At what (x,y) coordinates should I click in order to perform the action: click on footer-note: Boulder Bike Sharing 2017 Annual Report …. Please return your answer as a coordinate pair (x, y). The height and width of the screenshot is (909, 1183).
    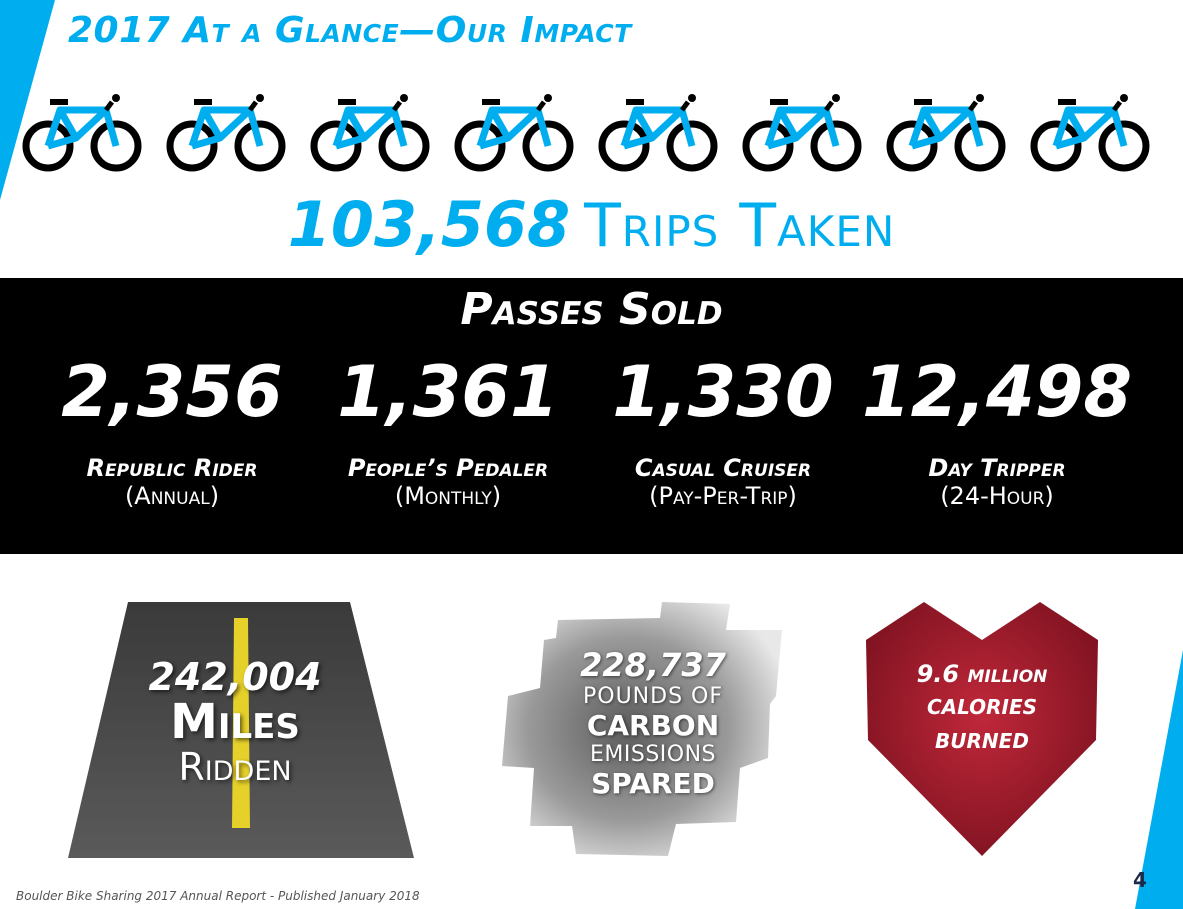
    Looking at the image, I should click on (218, 896).